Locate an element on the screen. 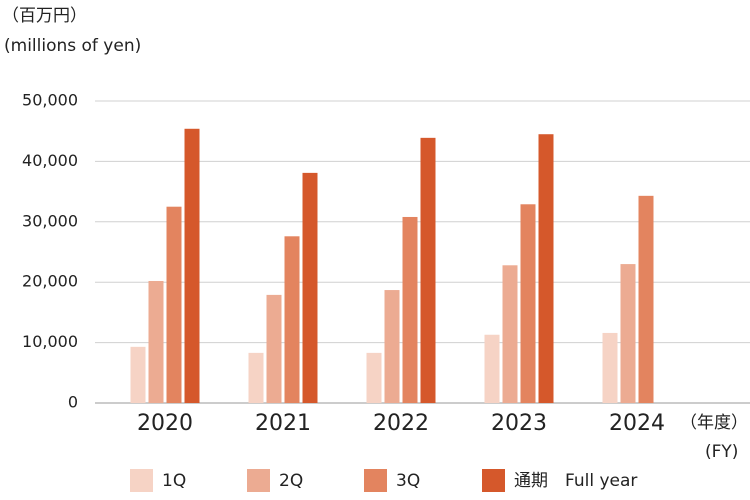 The height and width of the screenshot is (500, 750). y-tick-label: 0 is located at coordinates (73, 402).